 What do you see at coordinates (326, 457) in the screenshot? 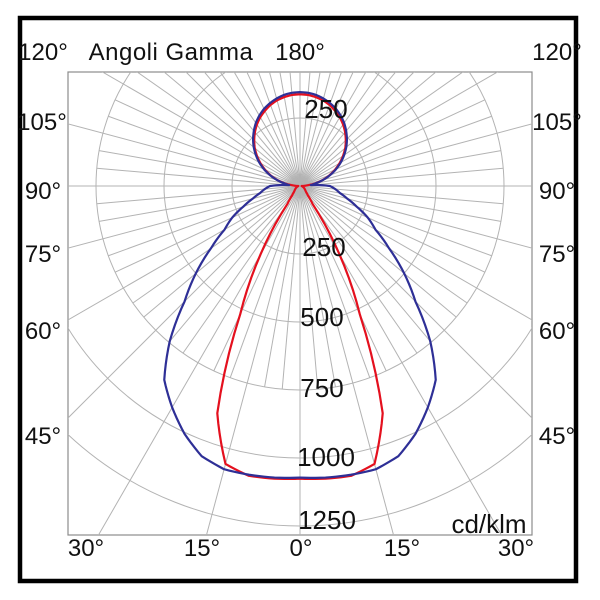
I see `ring-value-label: 1000` at bounding box center [326, 457].